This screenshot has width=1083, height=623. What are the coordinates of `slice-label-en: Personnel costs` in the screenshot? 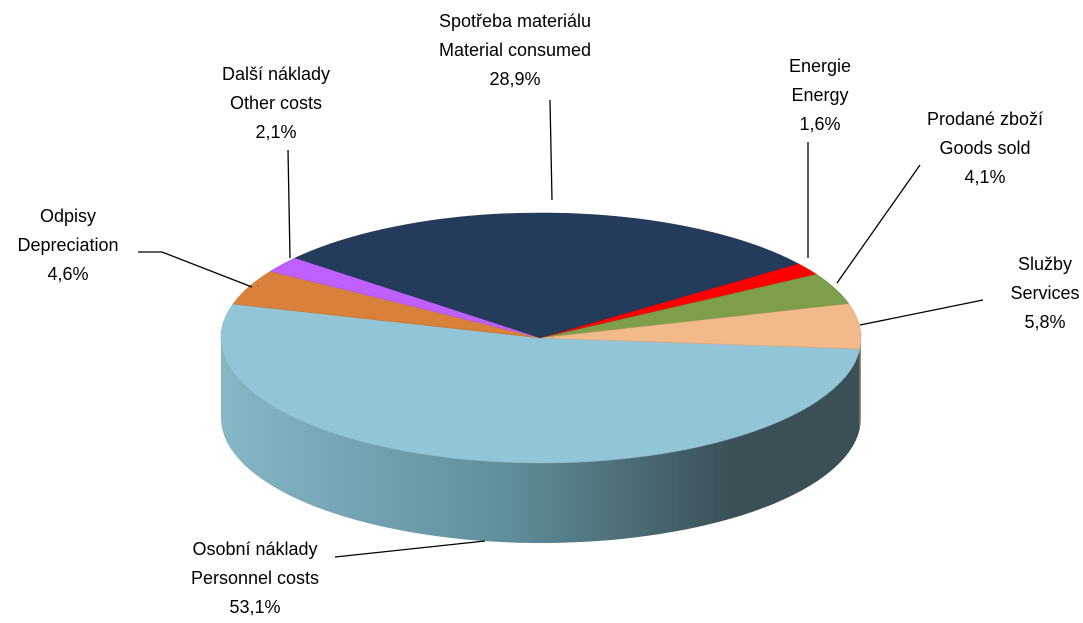 It's located at (255, 578).